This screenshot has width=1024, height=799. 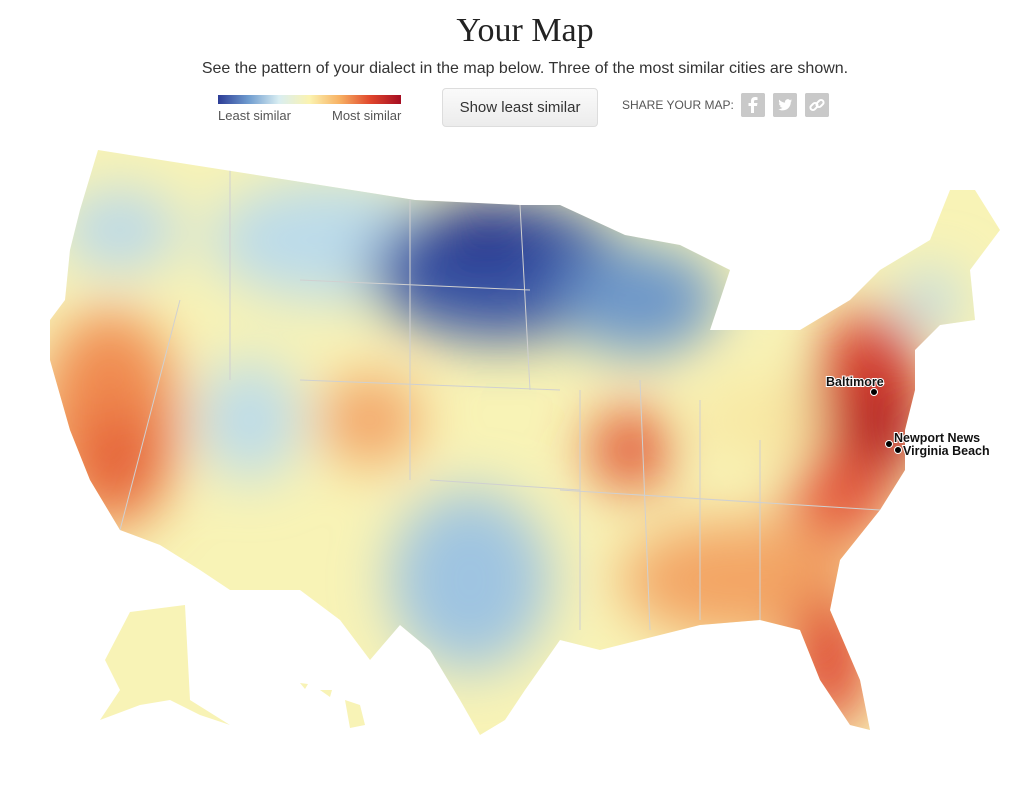 What do you see at coordinates (367, 115) in the screenshot?
I see `legend-high: Most similar` at bounding box center [367, 115].